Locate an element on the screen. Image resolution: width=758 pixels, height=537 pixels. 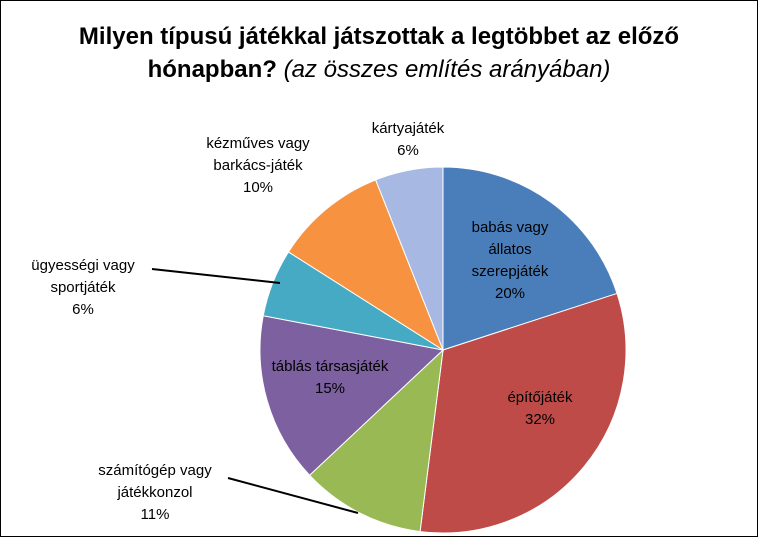
slice-percent-6: 6% is located at coordinates (408, 150).